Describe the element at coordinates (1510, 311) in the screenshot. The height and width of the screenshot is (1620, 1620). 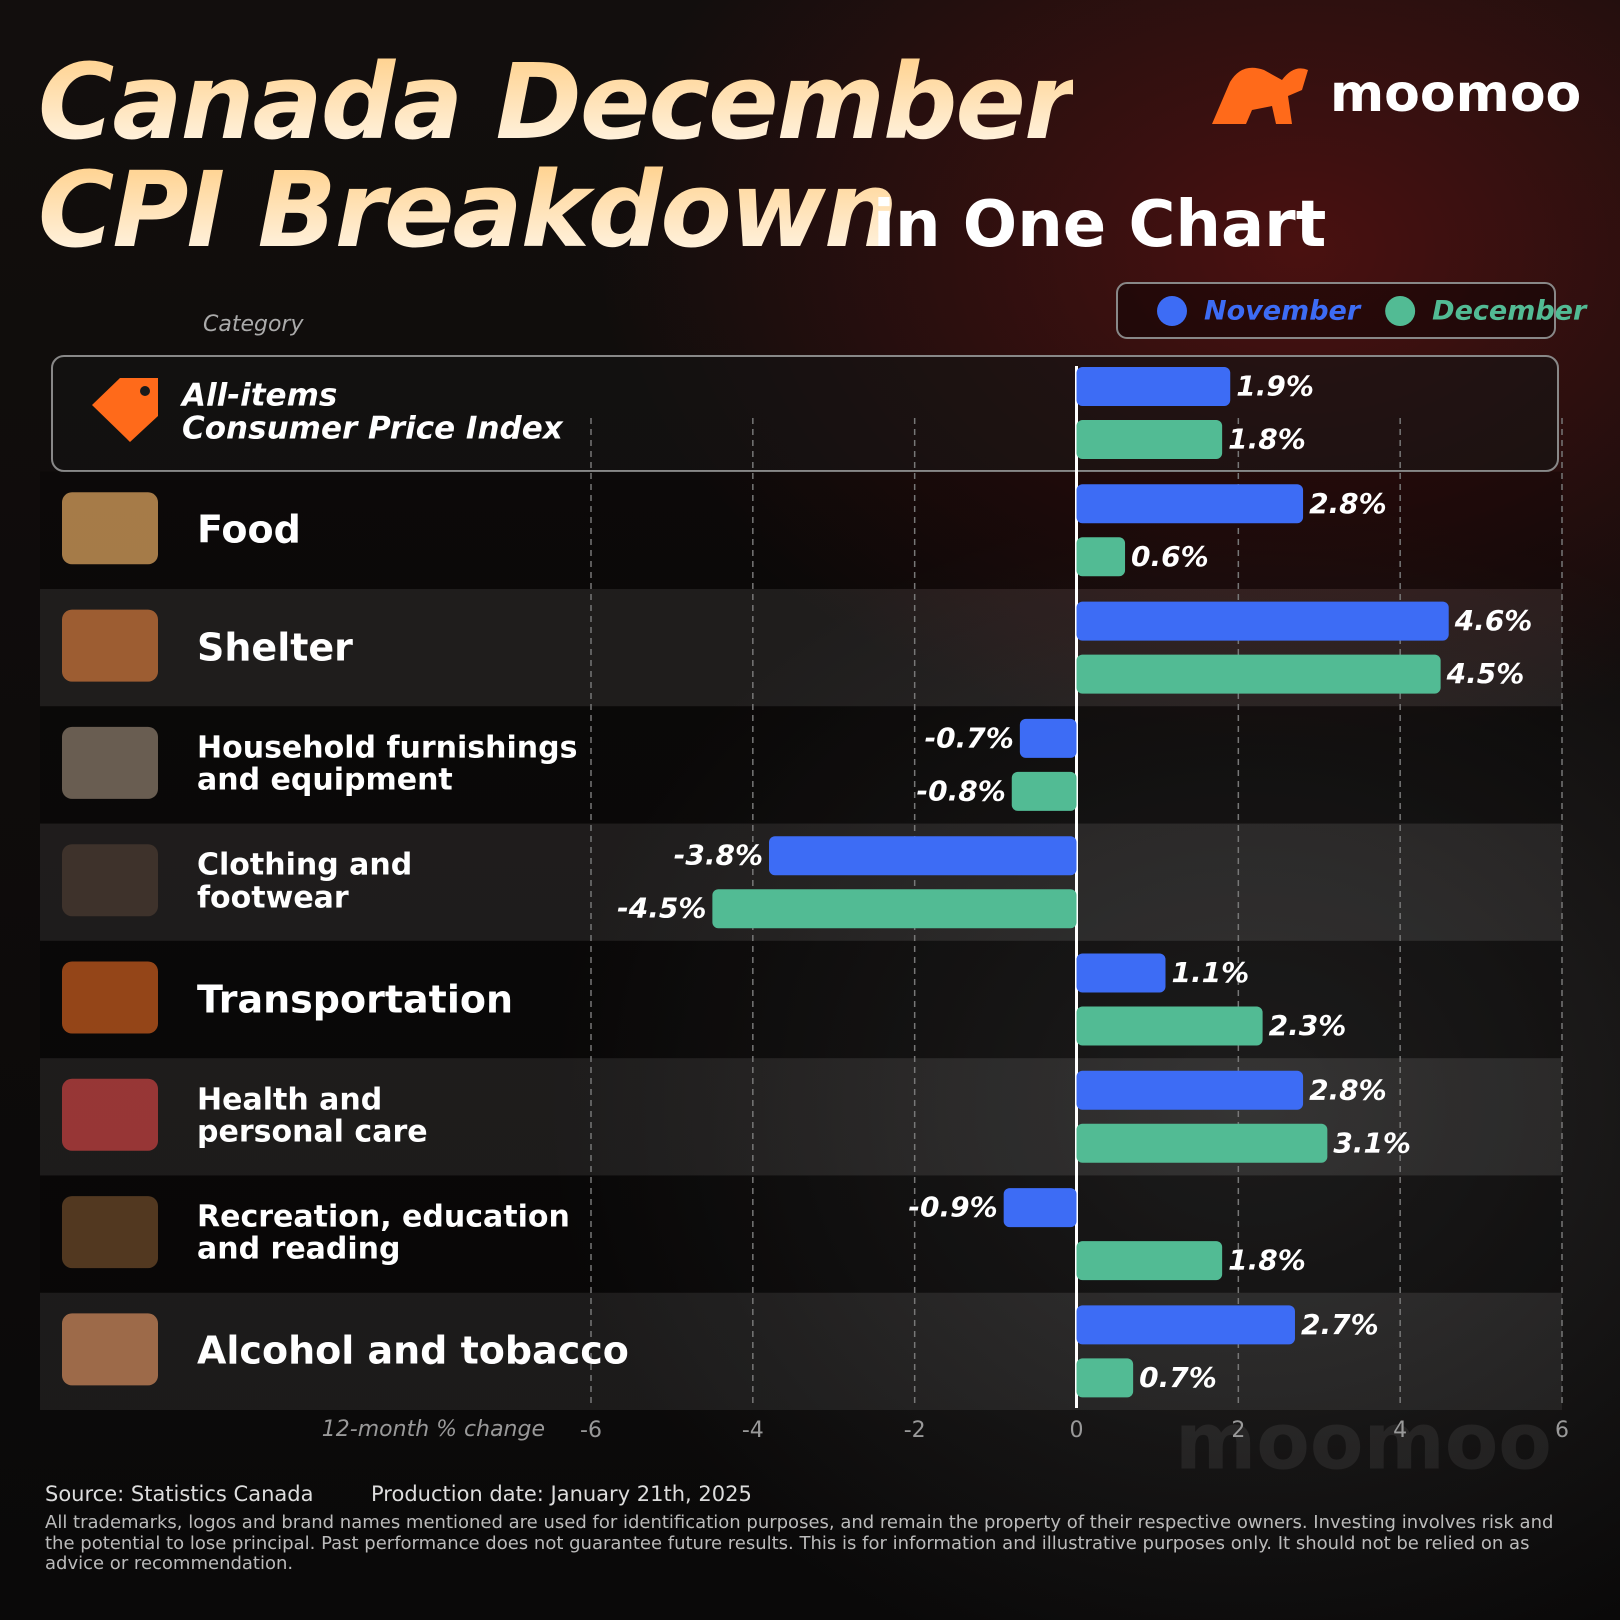
I see `legend-label: December` at that location.